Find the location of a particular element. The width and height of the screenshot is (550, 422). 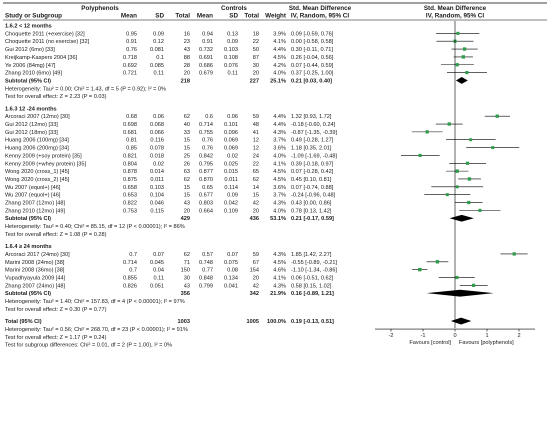

study-sd-1: 0.011 is located at coordinates (157, 180).